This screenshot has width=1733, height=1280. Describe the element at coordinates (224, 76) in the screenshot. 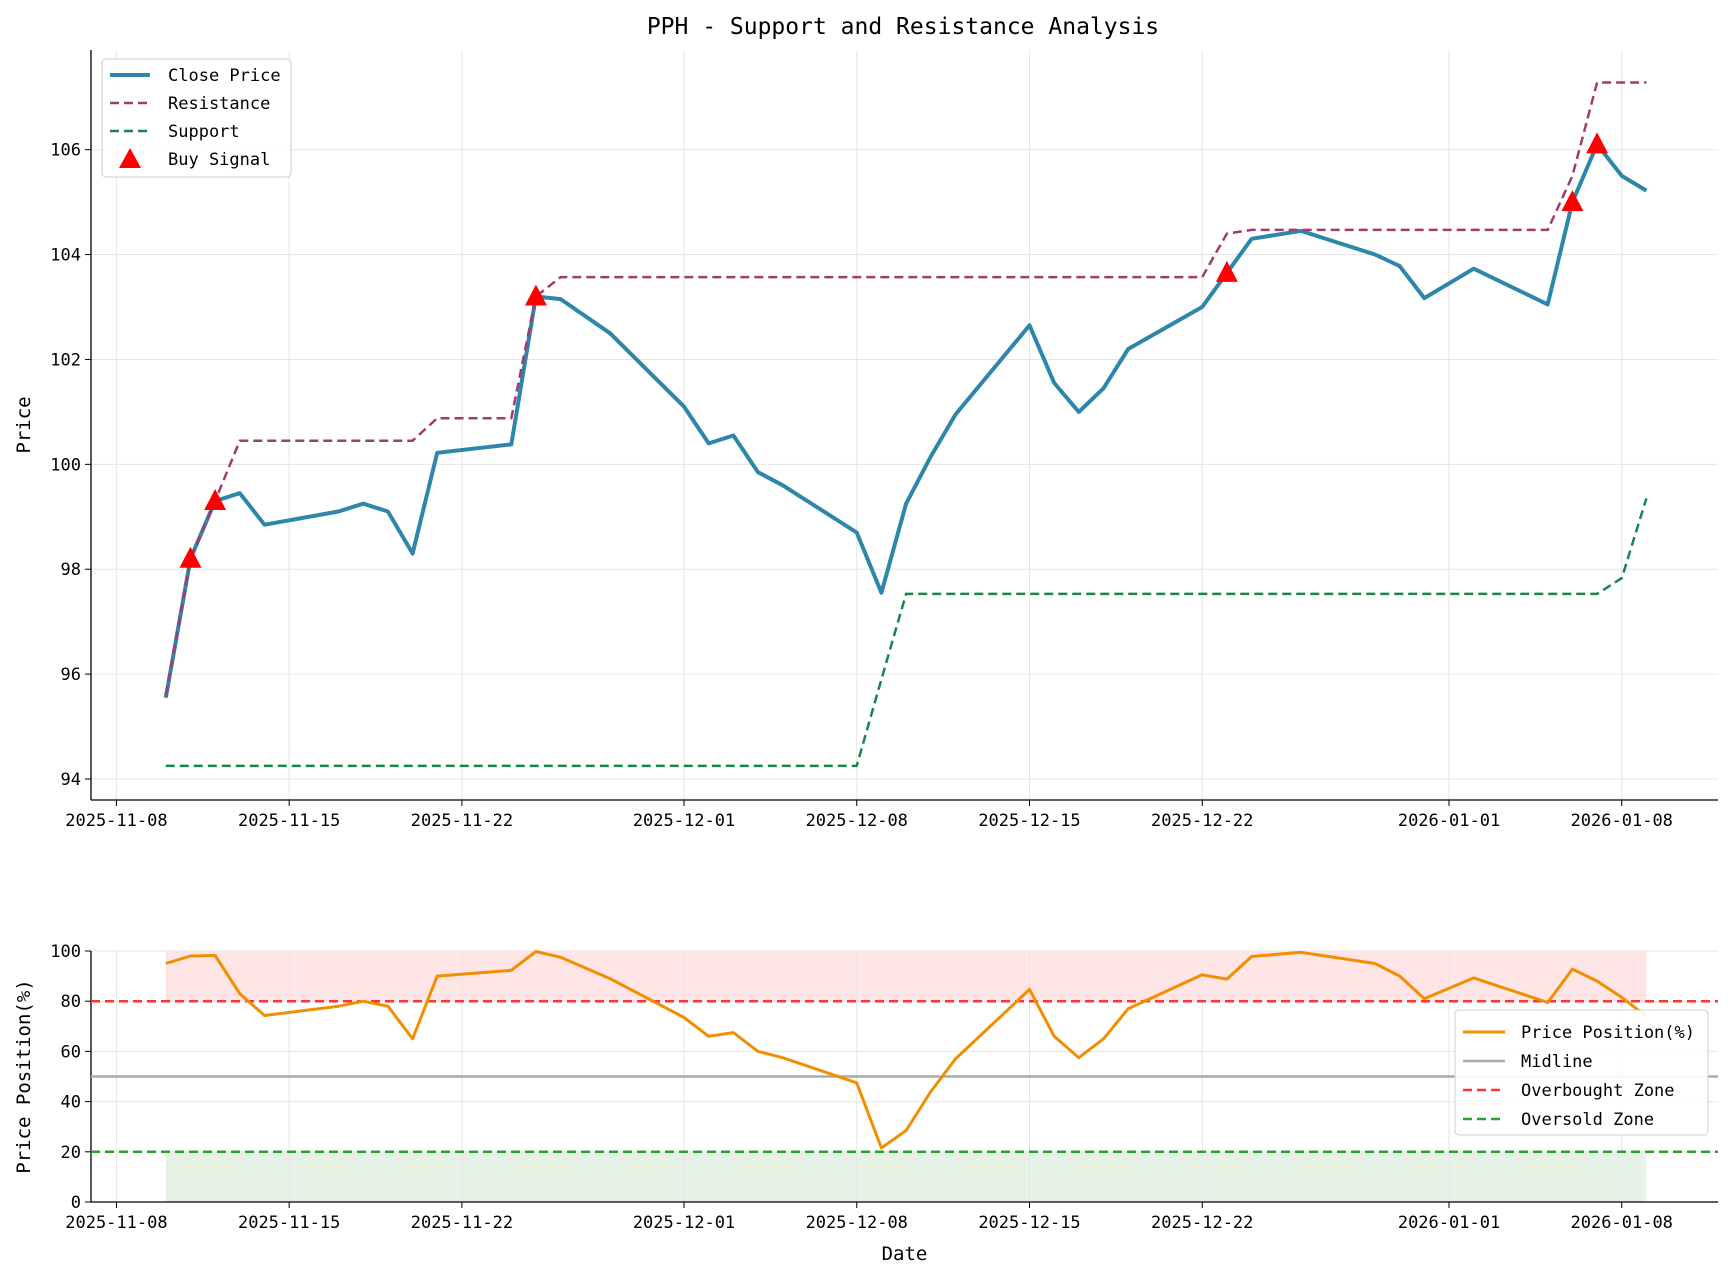

I see `legend-label: Close Price` at that location.